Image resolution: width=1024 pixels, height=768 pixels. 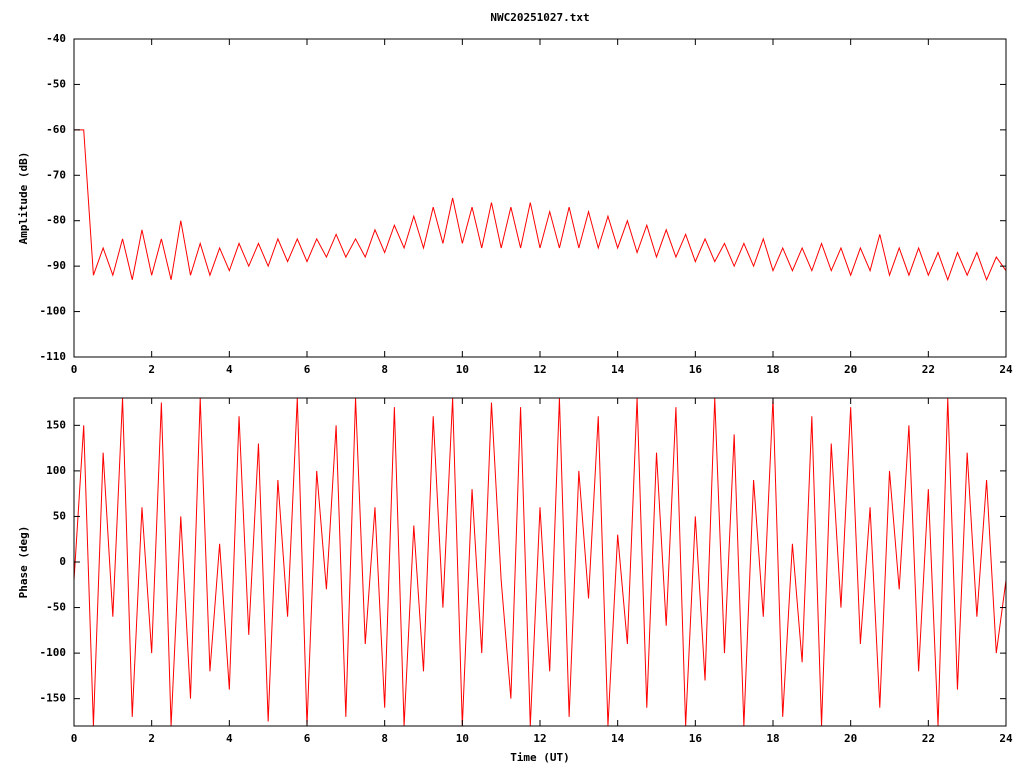 I want to click on x-axis-label: Time (UT), so click(x=540, y=757).